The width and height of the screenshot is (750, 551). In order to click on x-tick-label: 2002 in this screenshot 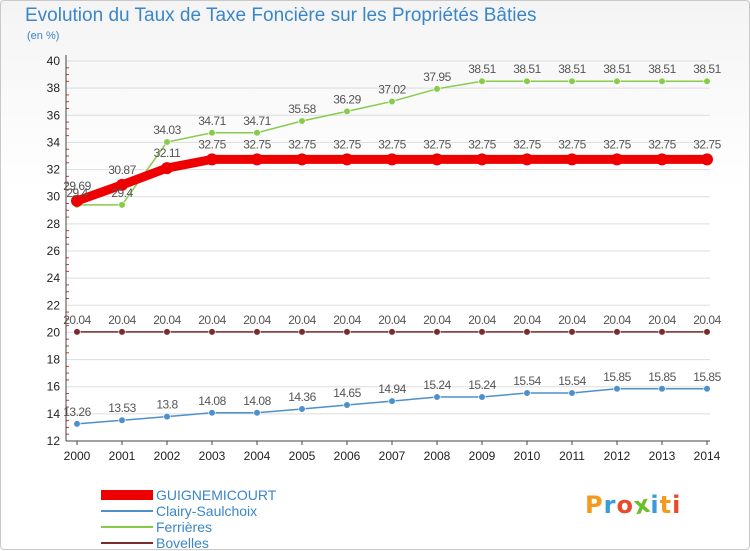, I will do `click(167, 456)`.